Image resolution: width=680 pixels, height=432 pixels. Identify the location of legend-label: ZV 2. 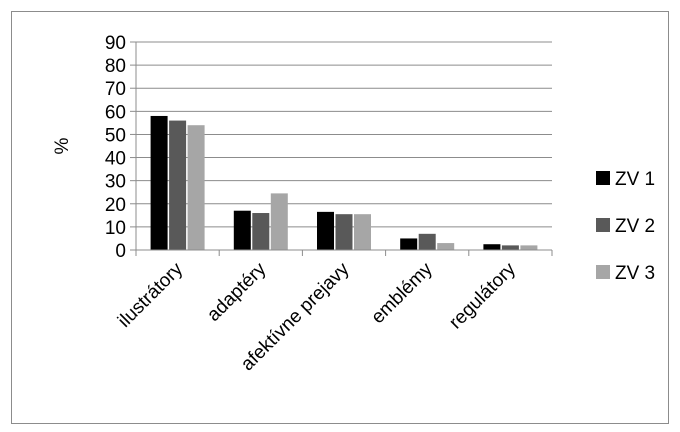
(635, 226).